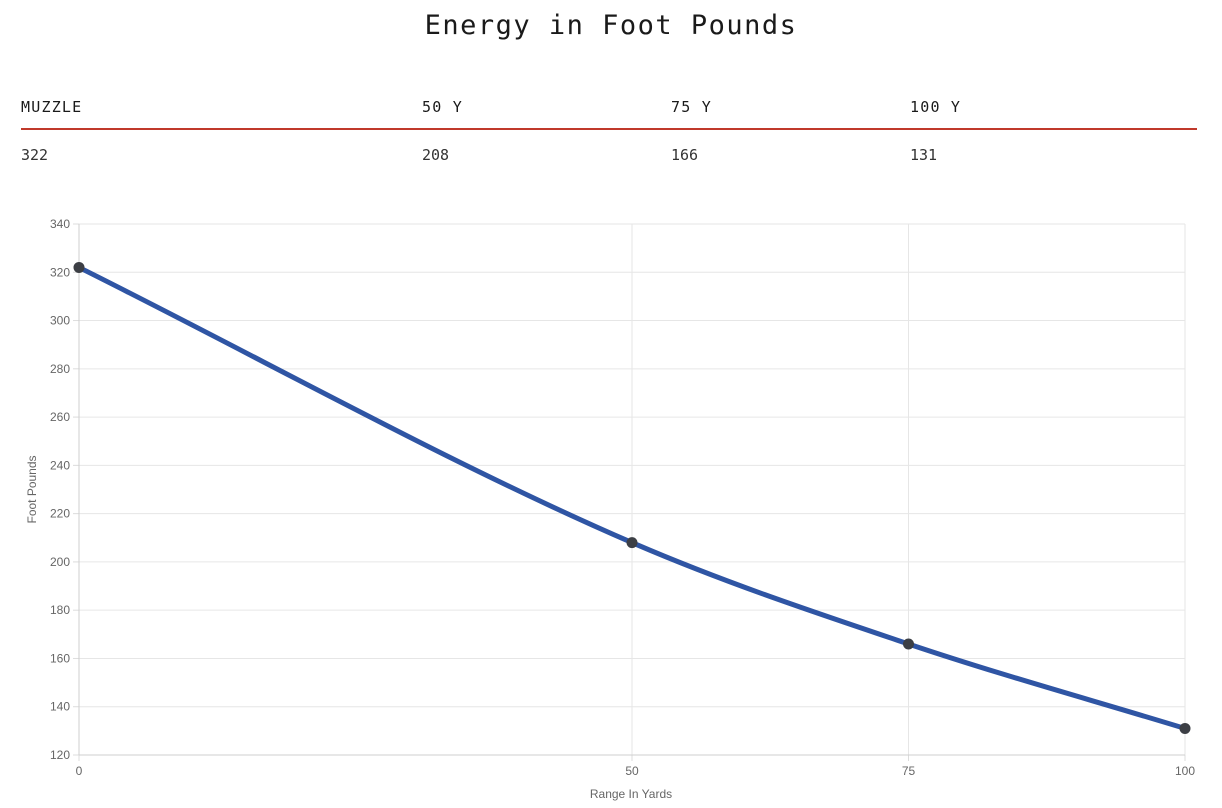 Image resolution: width=1222 pixels, height=808 pixels. Describe the element at coordinates (79, 771) in the screenshot. I see `x-tick-label: 0` at that location.